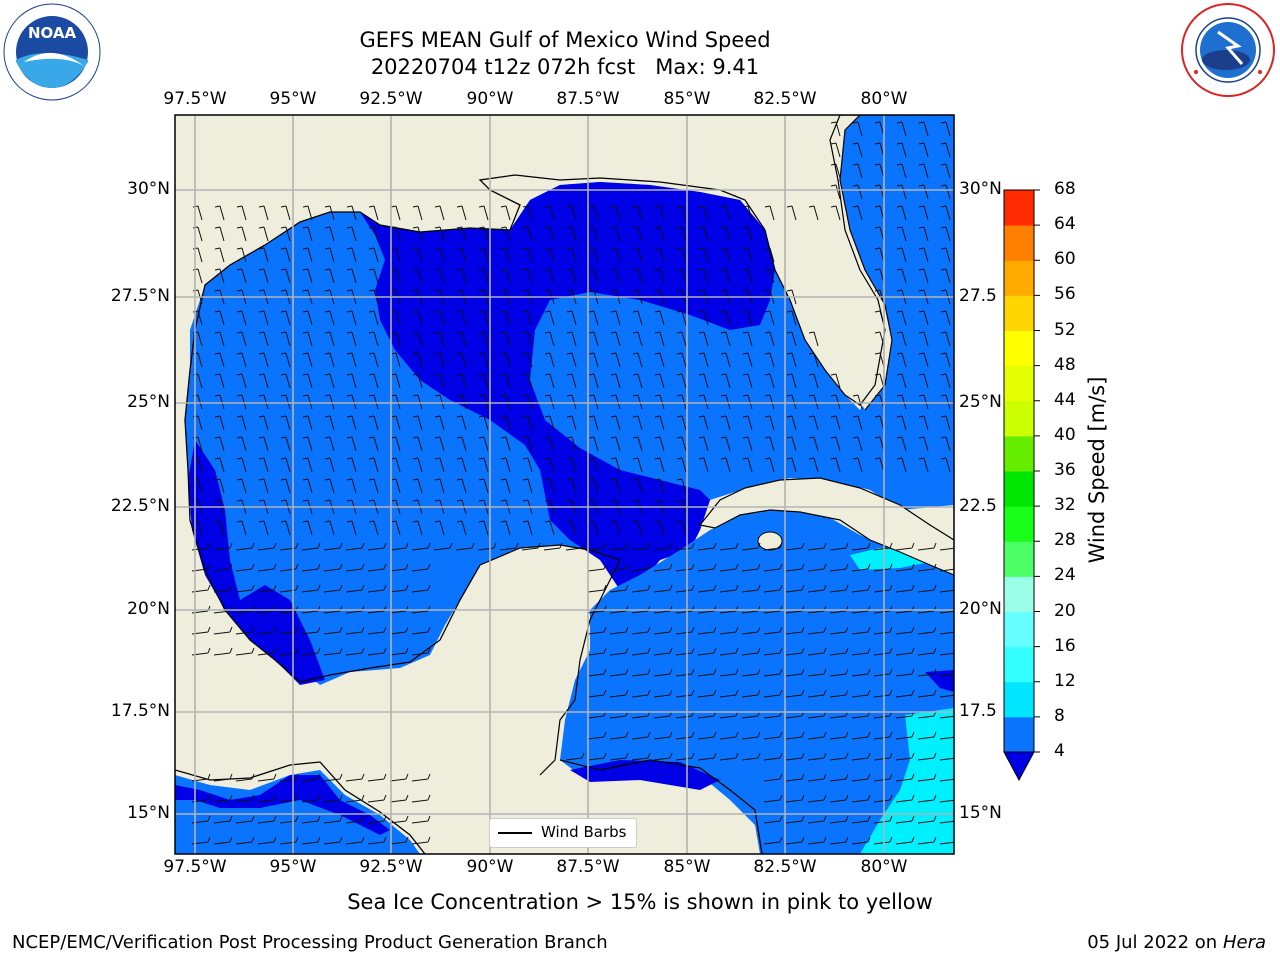 Image resolution: width=1280 pixels, height=960 pixels. I want to click on lat-tick-label-right: 22.5, so click(978, 506).